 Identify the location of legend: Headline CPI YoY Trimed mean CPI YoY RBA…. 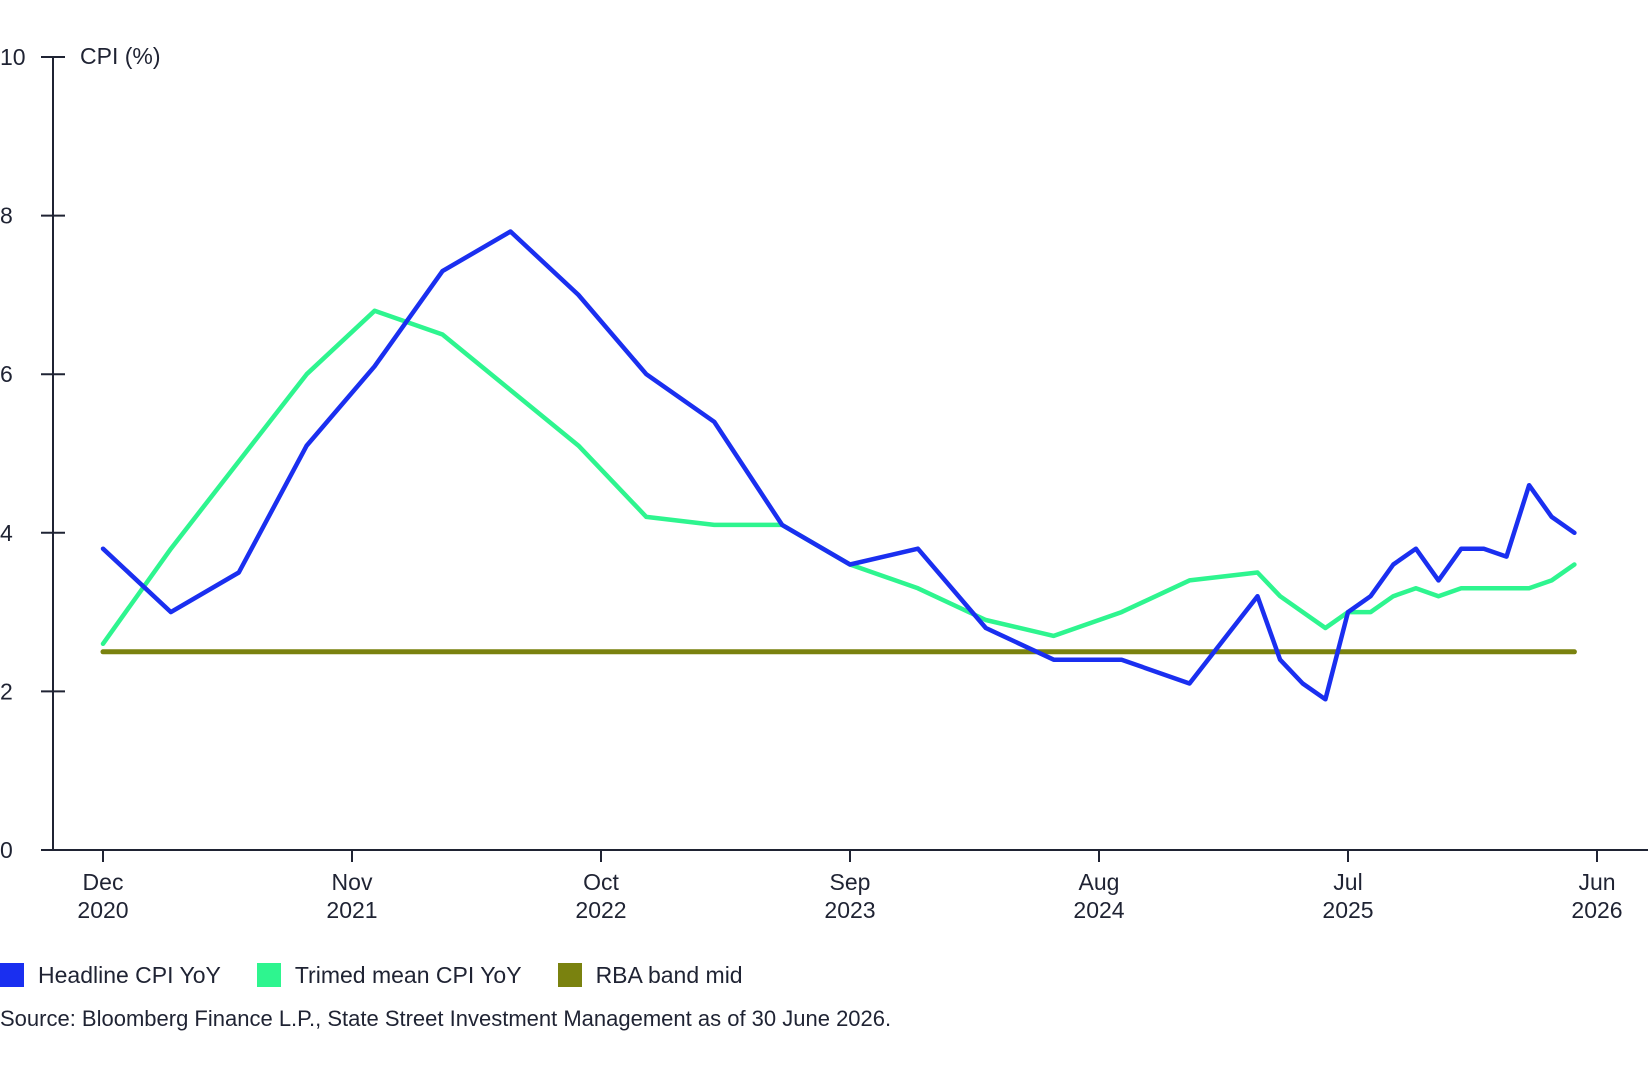
(389, 975).